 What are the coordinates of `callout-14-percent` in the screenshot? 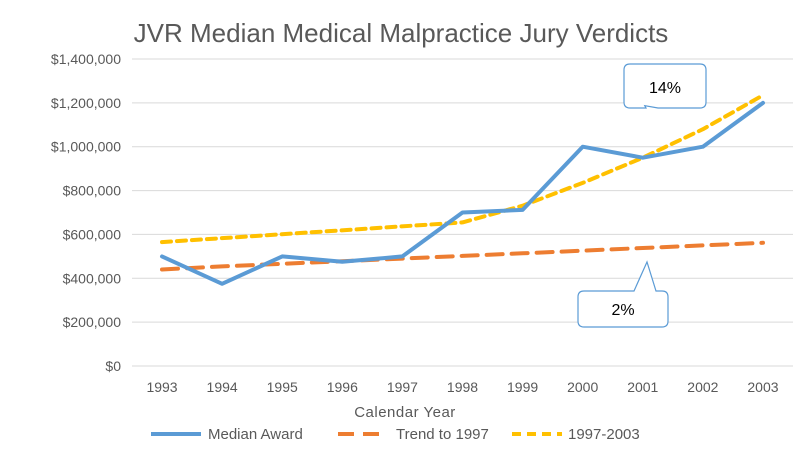 It's located at (665, 86).